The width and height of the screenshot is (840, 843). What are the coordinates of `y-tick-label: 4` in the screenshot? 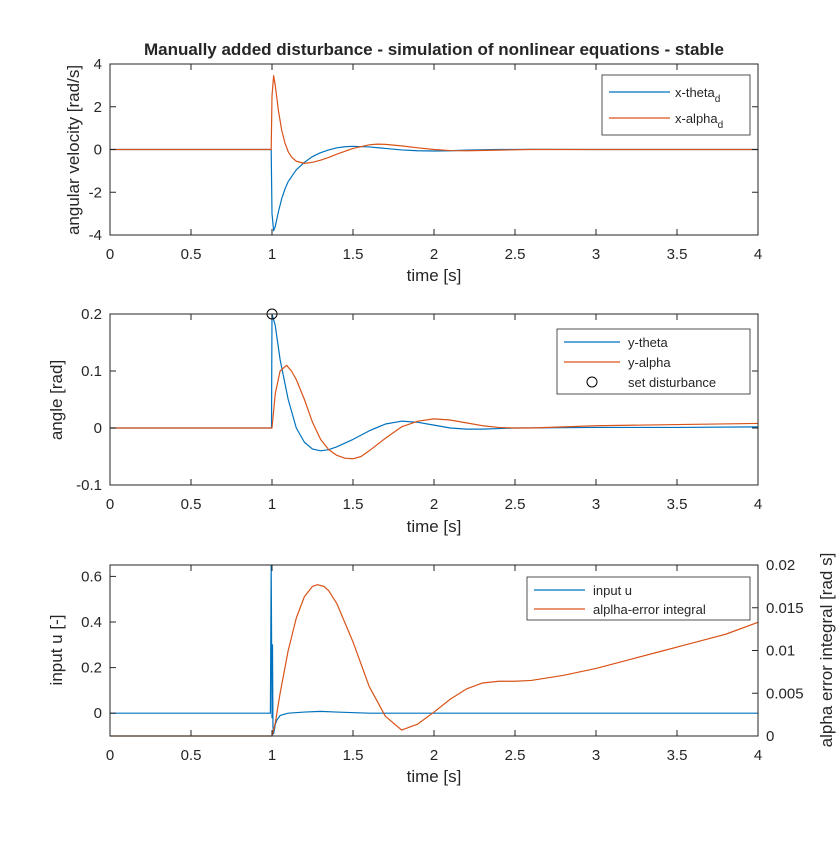 It's located at (98, 64).